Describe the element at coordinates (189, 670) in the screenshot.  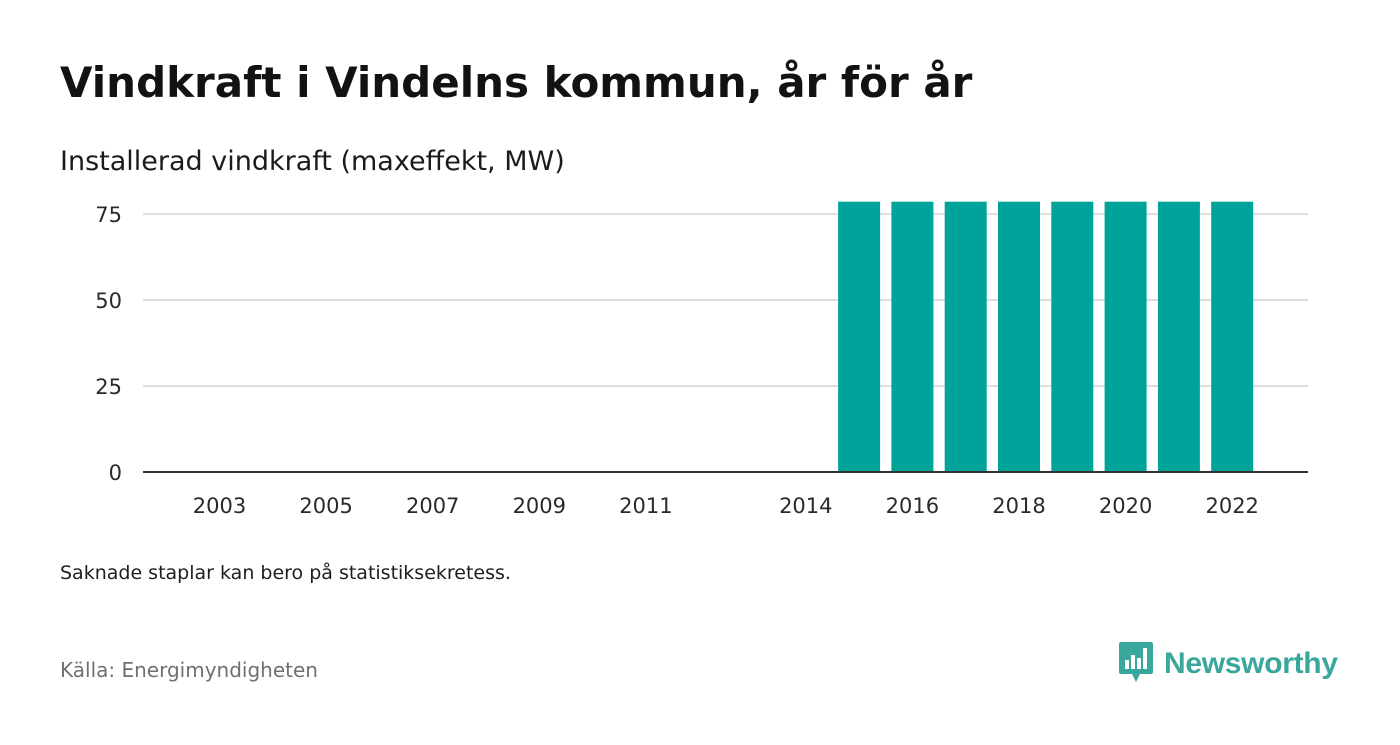
I see `source-label: Källa: Energimyndigheten` at that location.